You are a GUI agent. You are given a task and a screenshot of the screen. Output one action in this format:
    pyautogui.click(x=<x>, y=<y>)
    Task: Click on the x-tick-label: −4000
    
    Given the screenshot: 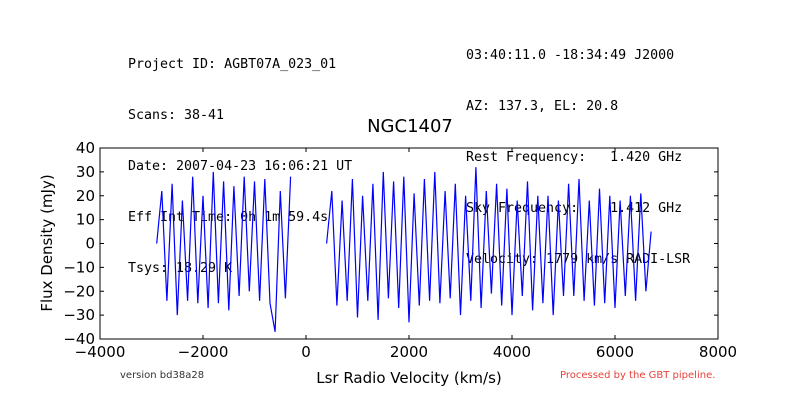 What is the action you would take?
    pyautogui.click(x=100, y=352)
    